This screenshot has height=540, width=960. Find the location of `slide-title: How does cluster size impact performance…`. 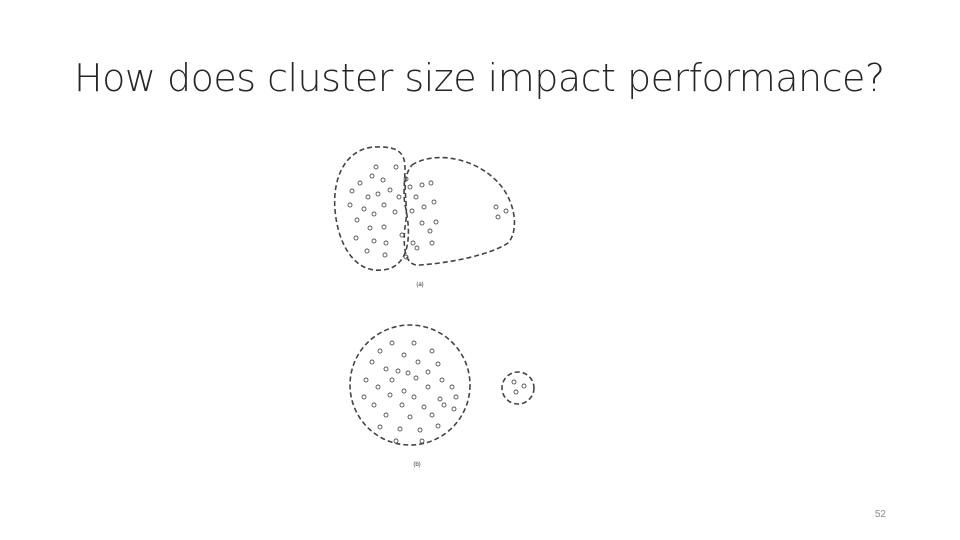

slide-title: How does cluster size impact performance… is located at coordinates (479, 78).